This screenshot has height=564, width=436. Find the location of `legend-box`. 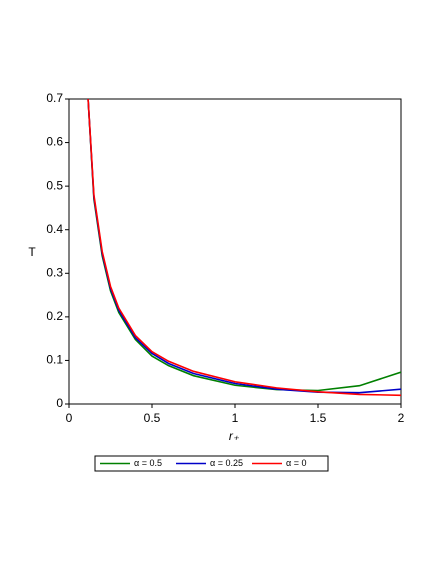

legend-box is located at coordinates (211, 463).